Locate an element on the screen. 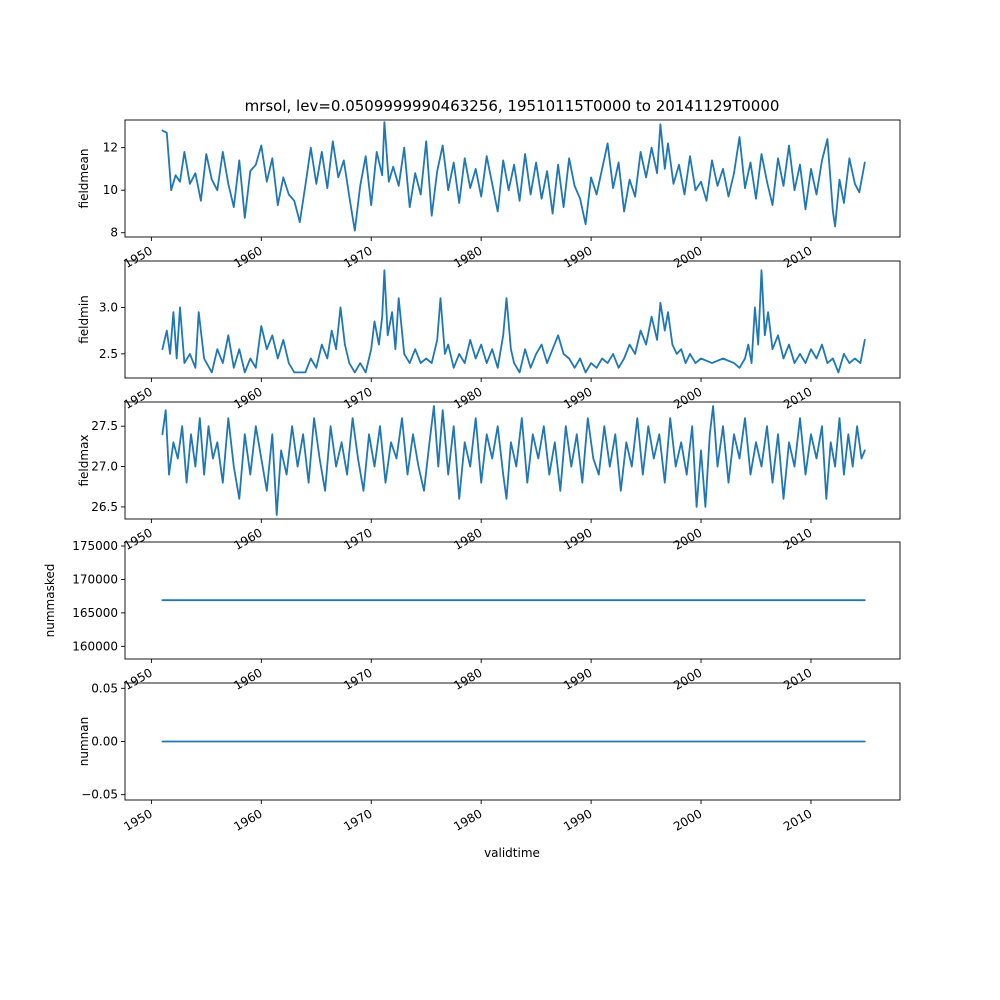 Image resolution: width=1000 pixels, height=1000 pixels. y-tick-label: 0.05 is located at coordinates (104, 688).